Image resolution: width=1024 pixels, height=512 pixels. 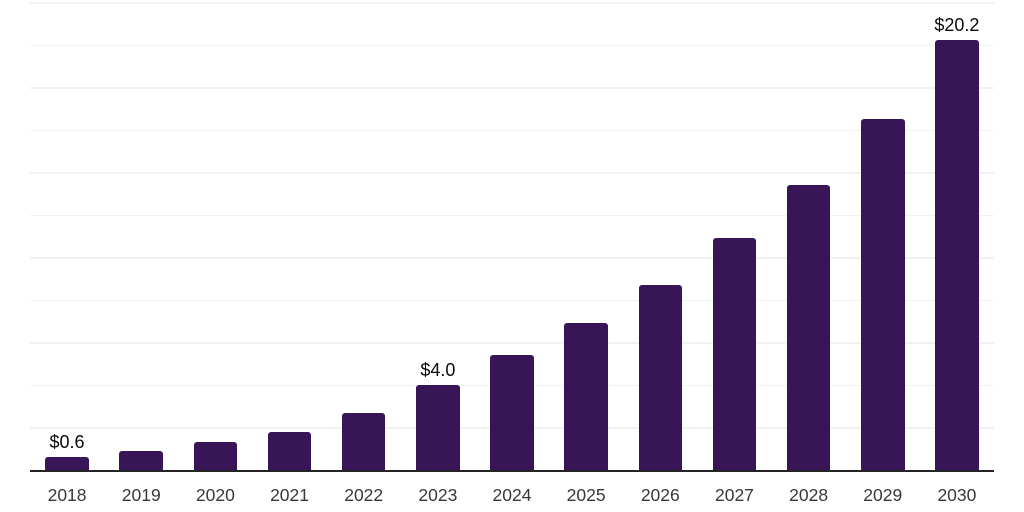 I want to click on x-tick-label-2026: 2026, so click(x=660, y=495).